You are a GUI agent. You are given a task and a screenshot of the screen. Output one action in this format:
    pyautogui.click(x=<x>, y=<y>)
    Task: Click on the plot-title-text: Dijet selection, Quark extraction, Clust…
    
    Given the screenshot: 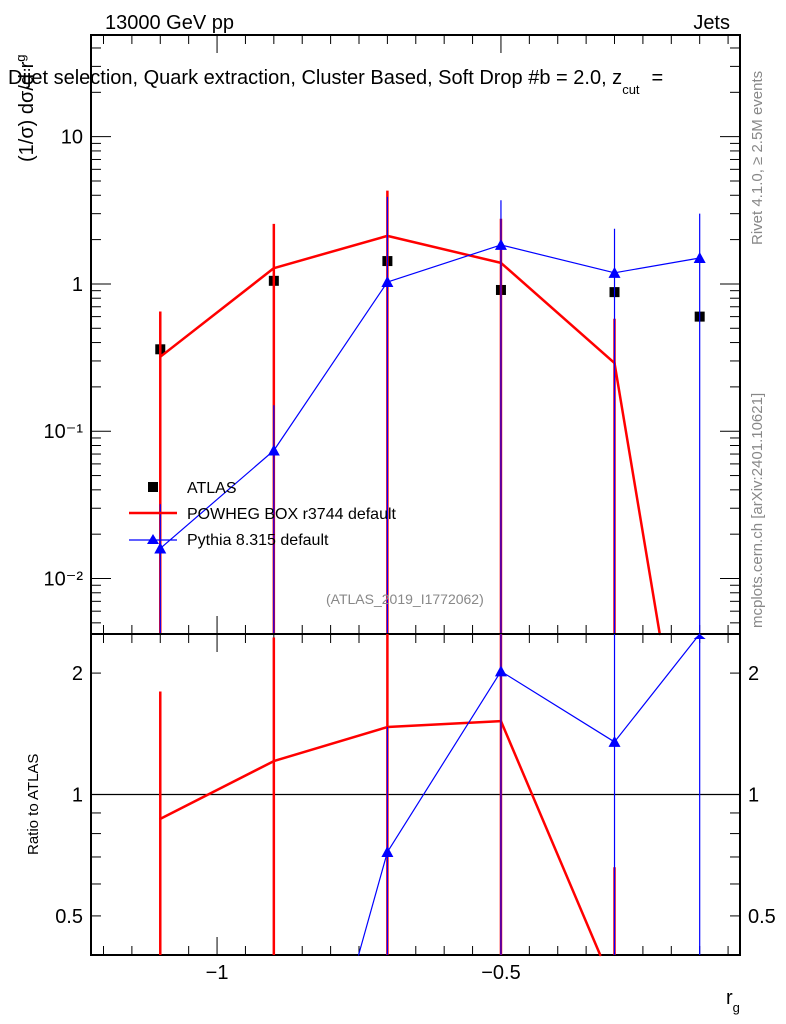 What is the action you would take?
    pyautogui.click(x=315, y=78)
    